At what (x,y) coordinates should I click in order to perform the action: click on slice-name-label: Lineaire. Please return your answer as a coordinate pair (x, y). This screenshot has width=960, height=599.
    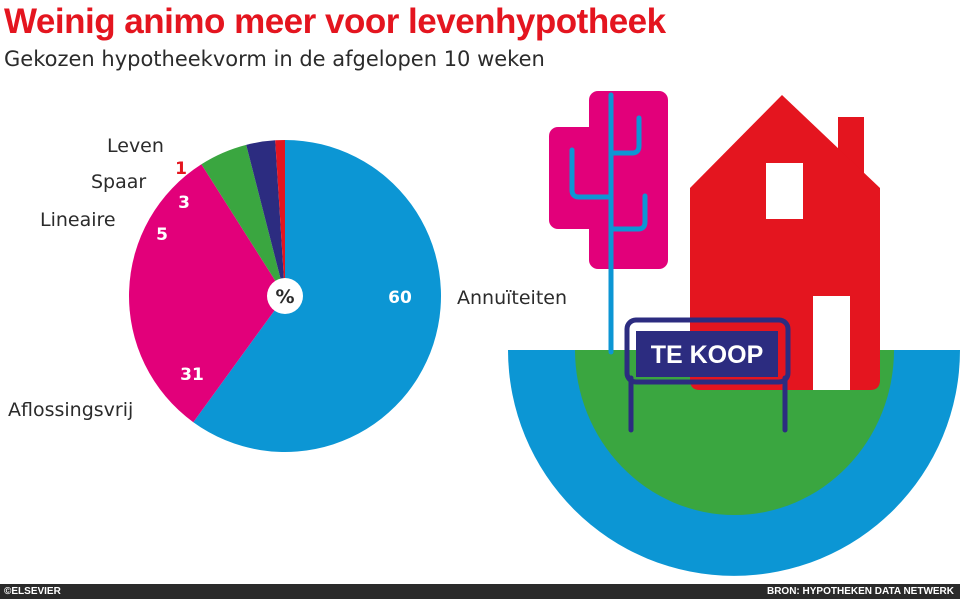
    Looking at the image, I should click on (78, 220).